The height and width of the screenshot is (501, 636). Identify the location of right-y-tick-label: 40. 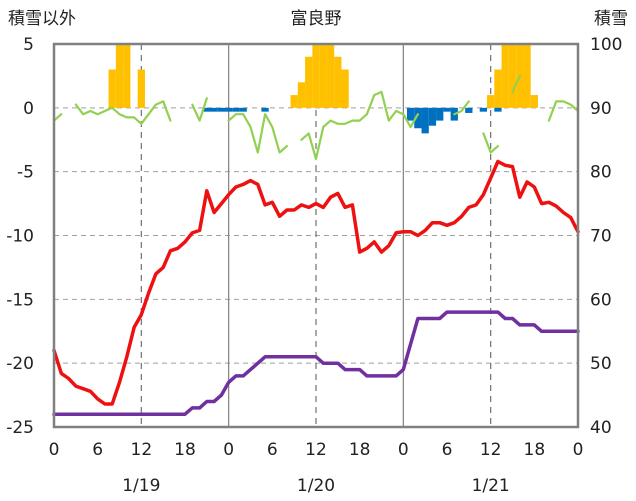
(601, 428).